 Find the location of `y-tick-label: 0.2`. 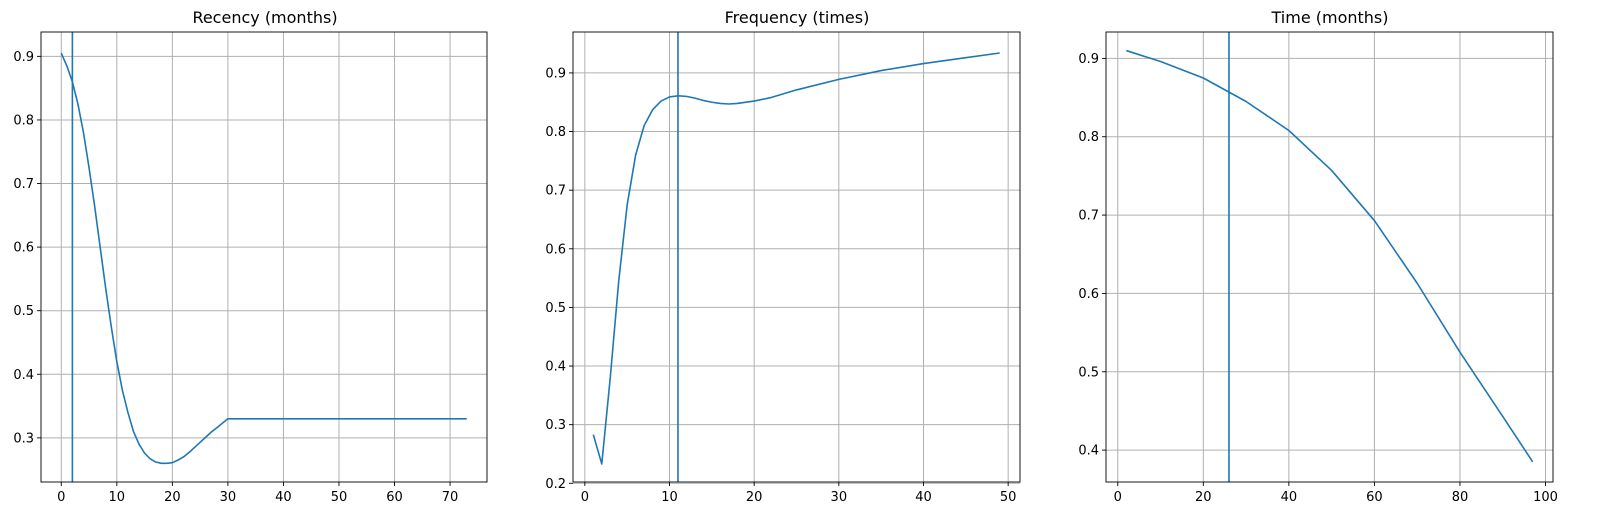

y-tick-label: 0.2 is located at coordinates (555, 484).